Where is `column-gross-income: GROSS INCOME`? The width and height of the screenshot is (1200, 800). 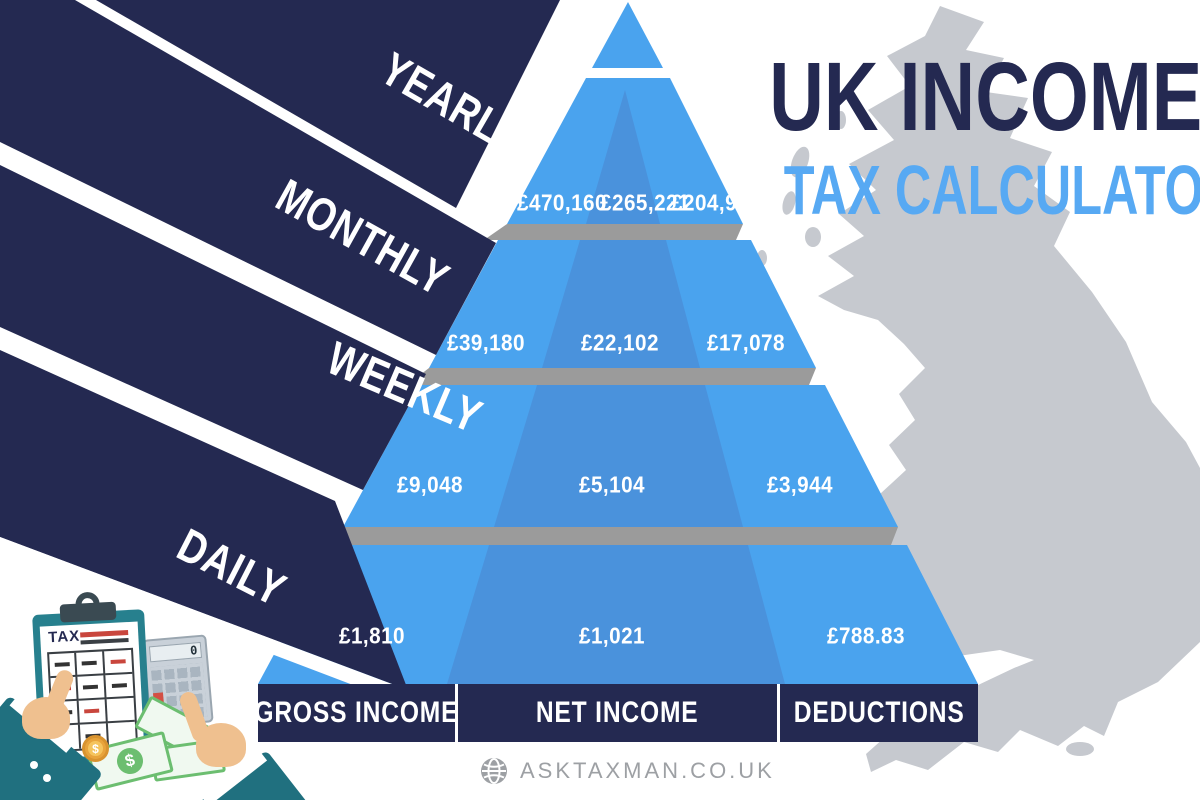
column-gross-income: GROSS INCOME is located at coordinates (356, 713).